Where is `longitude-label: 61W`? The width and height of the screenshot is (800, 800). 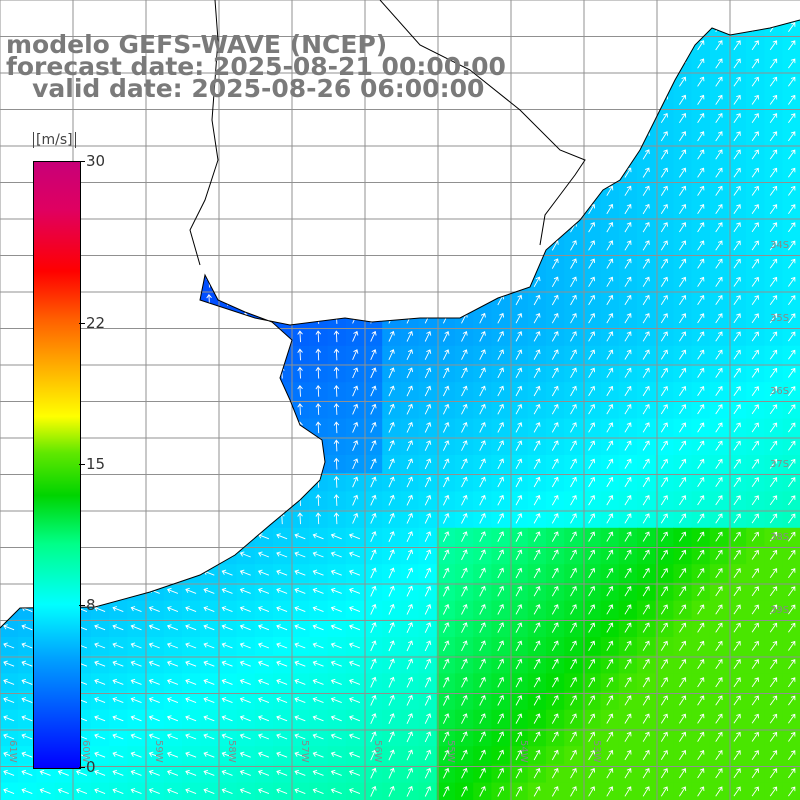
longitude-label: 61W is located at coordinates (12, 751).